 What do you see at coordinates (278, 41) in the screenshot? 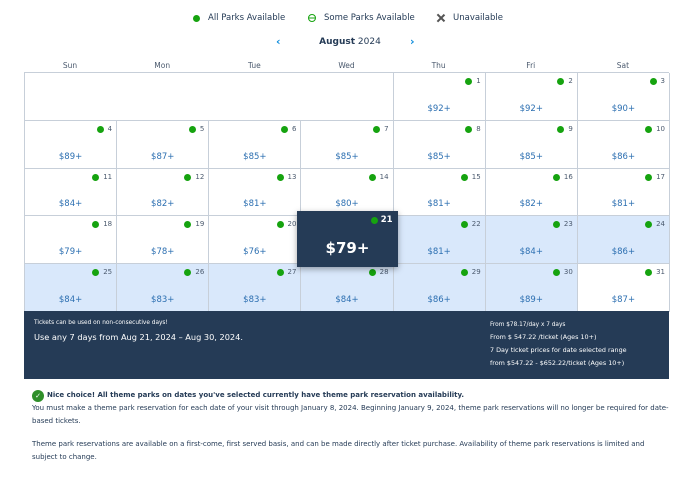
I see `chevron-left-icon: ‹` at bounding box center [278, 41].